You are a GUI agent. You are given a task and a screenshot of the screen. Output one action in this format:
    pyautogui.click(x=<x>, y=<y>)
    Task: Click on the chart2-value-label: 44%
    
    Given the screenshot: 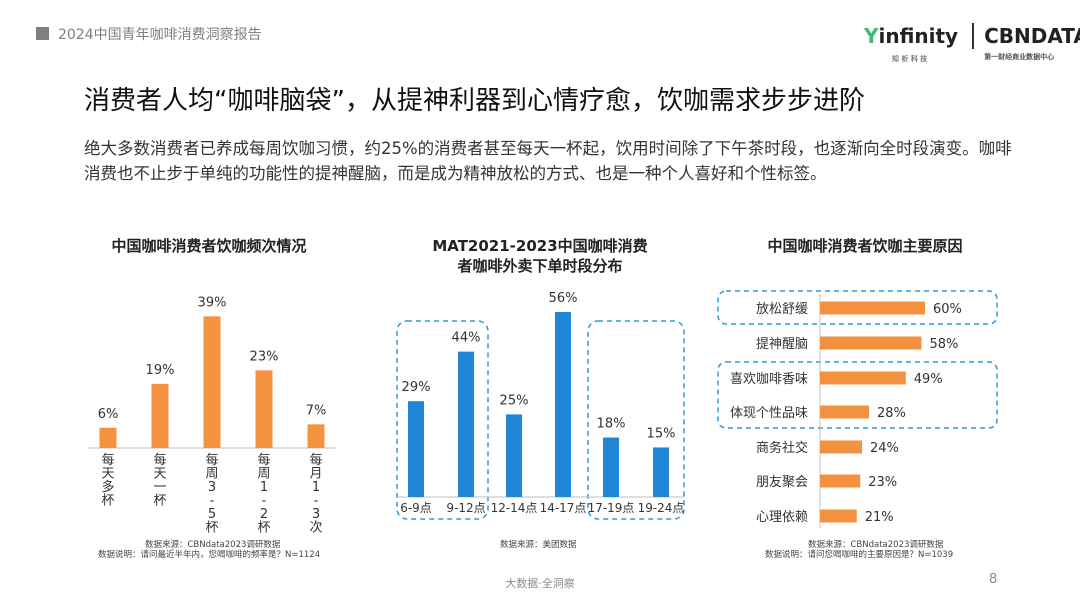 What is the action you would take?
    pyautogui.click(x=466, y=338)
    